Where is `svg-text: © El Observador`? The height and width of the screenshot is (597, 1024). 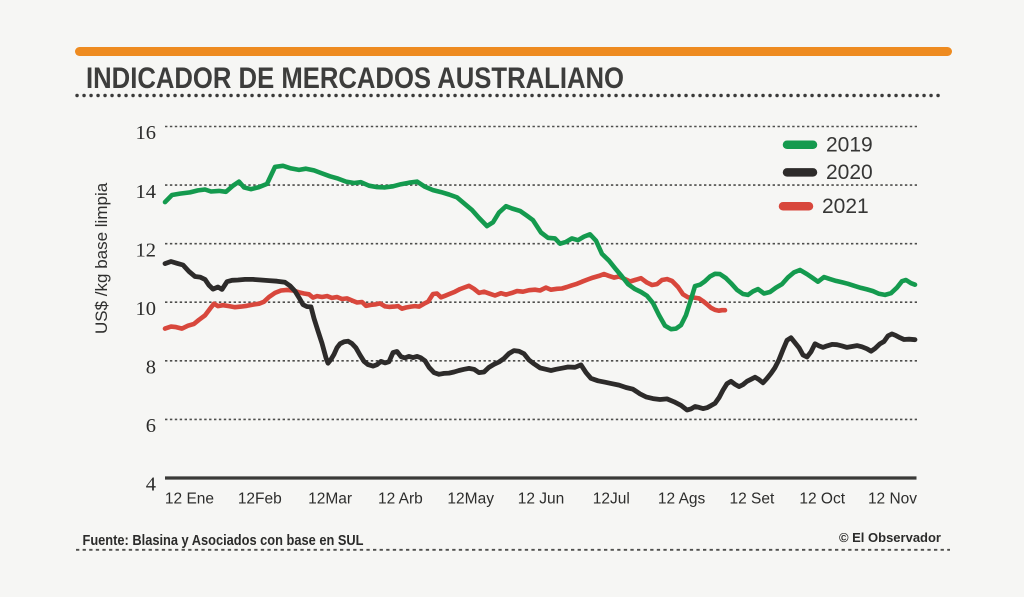 svg-text: © El Observador is located at coordinates (890, 537).